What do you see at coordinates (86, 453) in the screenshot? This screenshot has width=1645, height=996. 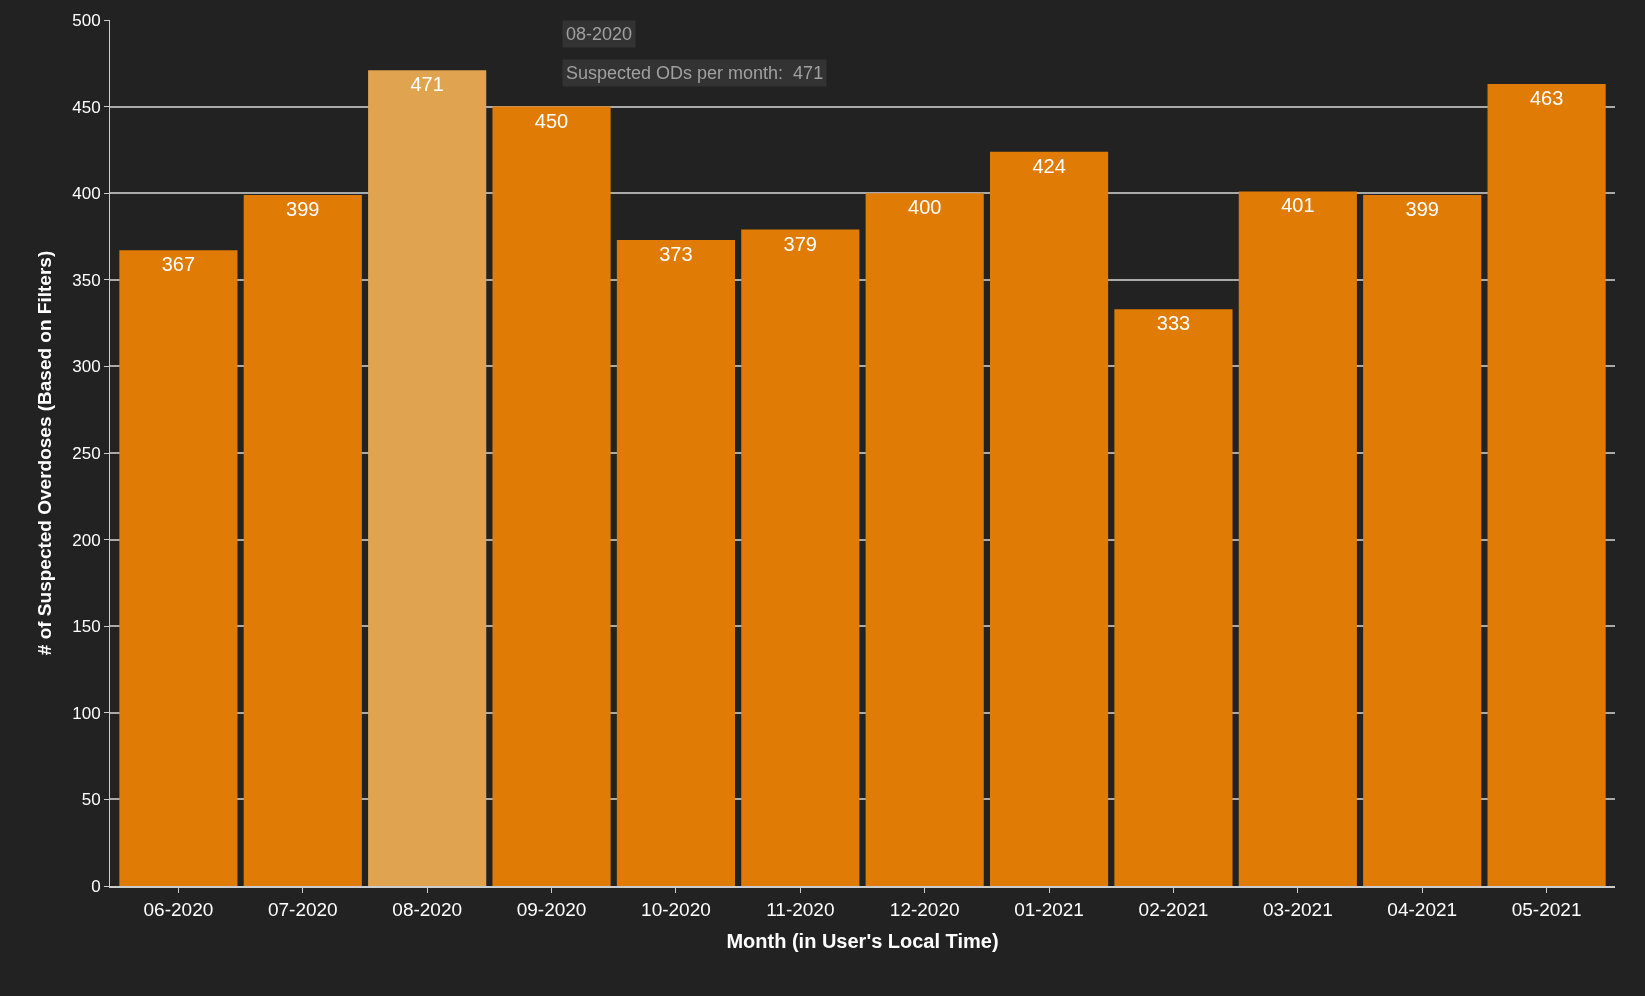 I see `y-tick-label: 250` at bounding box center [86, 453].